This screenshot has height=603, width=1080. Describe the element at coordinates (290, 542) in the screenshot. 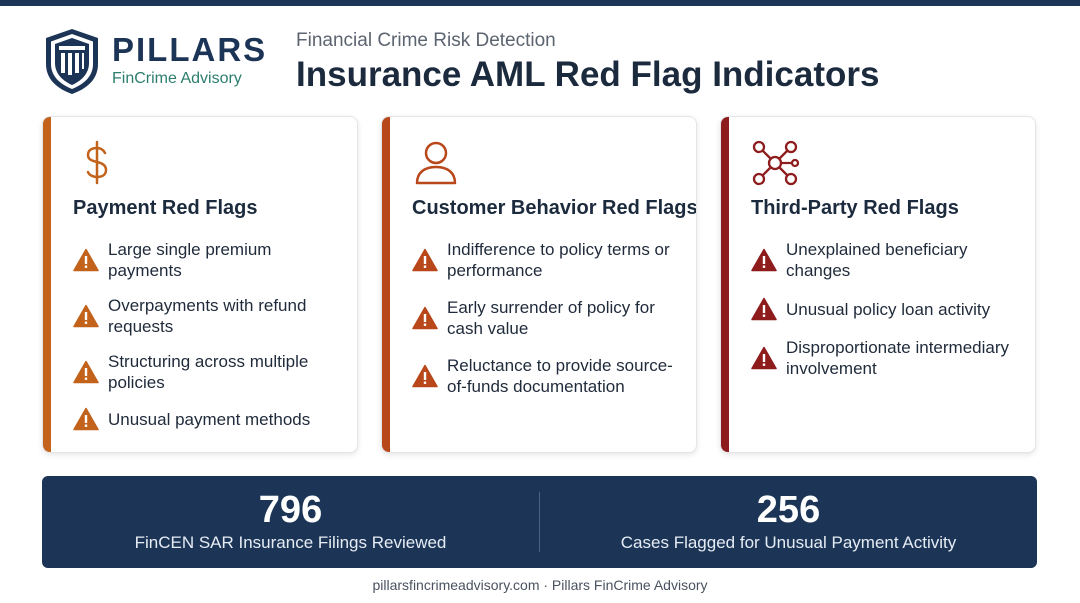

I see `stat-label: FinCEN SAR Insurance Filings Reviewed` at that location.